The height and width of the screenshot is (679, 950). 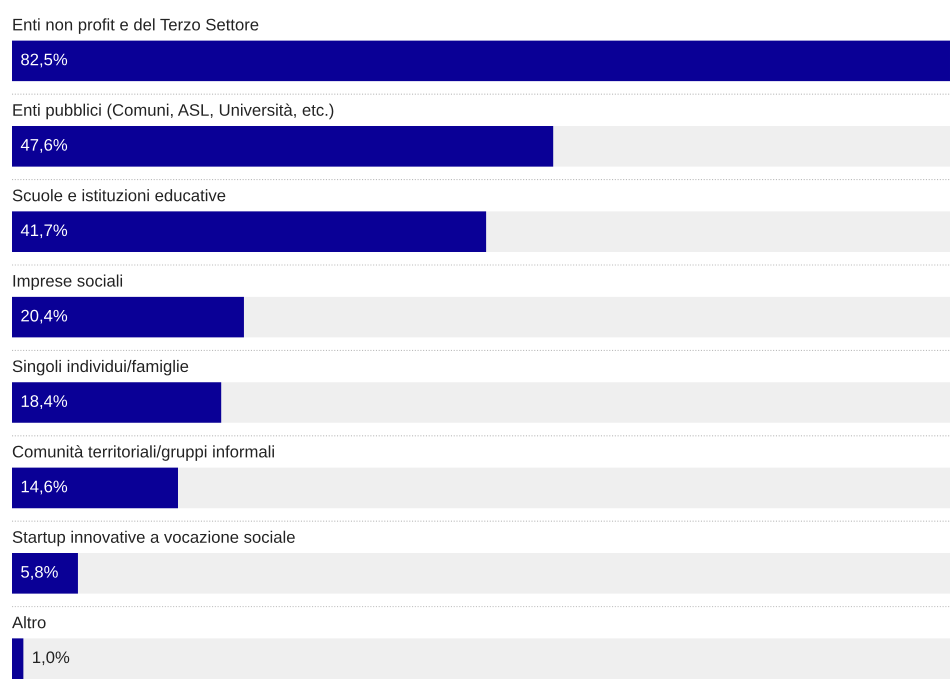 I want to click on data-label: 20,4%, so click(x=44, y=317).